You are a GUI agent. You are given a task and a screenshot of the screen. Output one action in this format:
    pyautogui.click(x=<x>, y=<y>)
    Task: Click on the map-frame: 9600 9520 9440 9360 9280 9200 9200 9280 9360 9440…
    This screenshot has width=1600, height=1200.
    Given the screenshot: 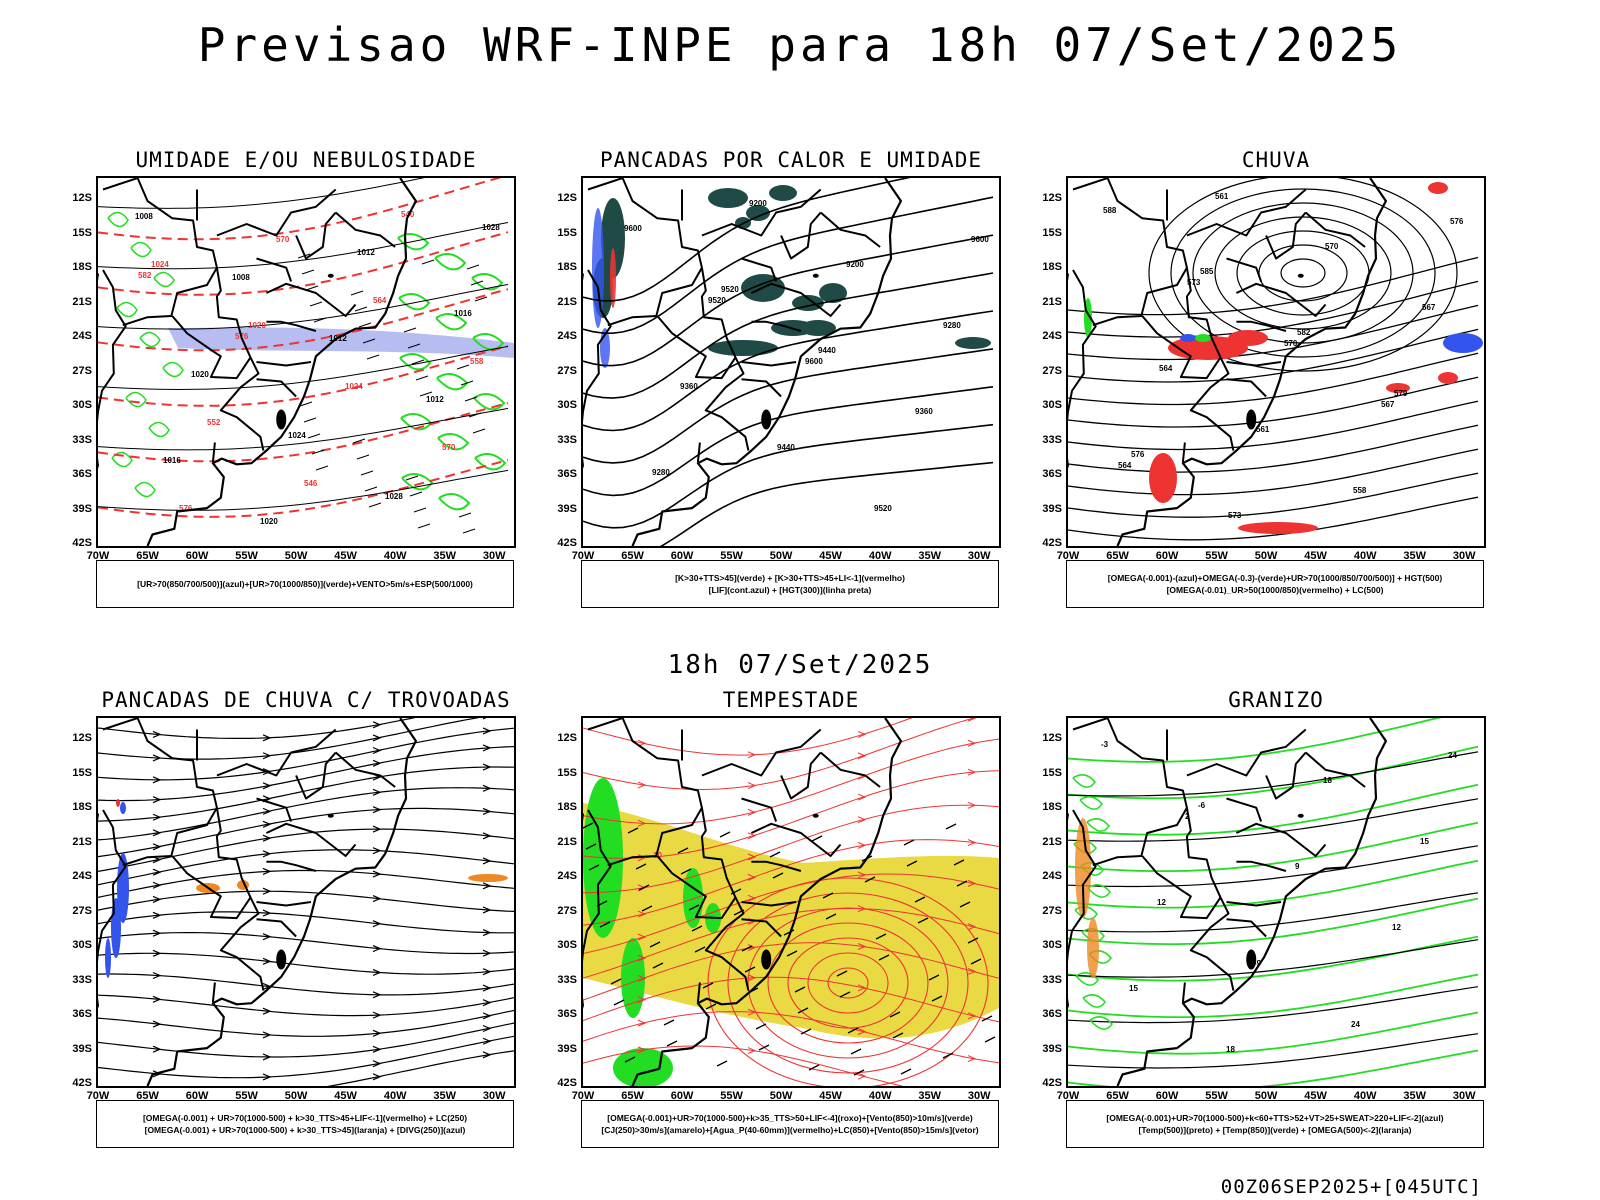 What is the action you would take?
    pyautogui.click(x=791, y=362)
    